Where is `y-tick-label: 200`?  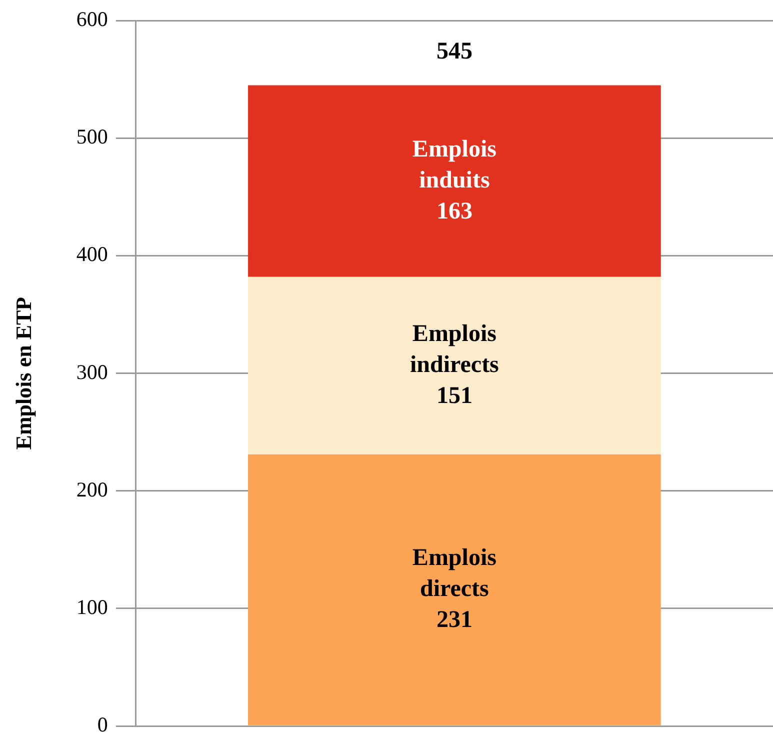 y-tick-label: 200 is located at coordinates (92, 489).